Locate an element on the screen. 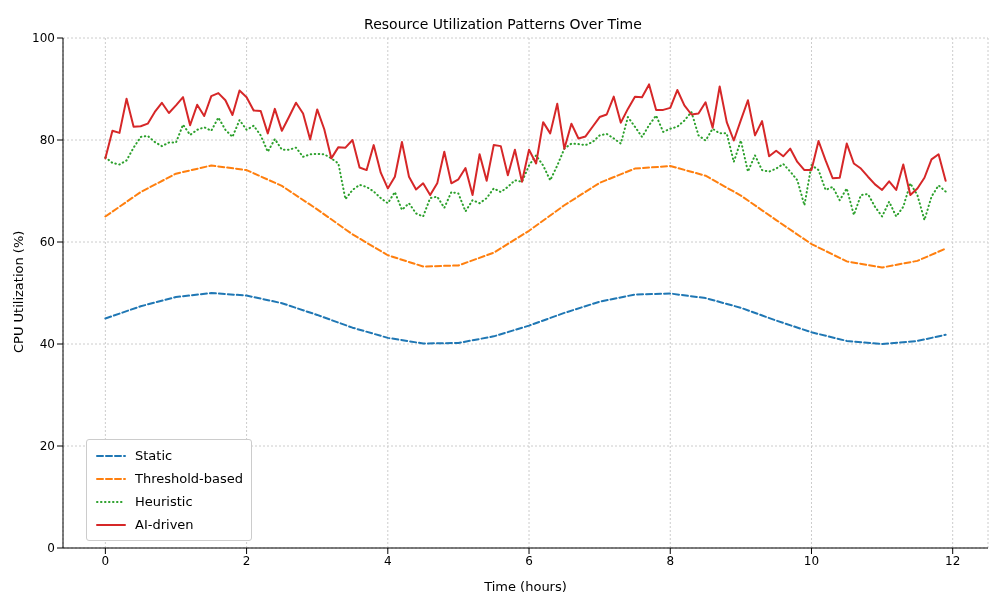  x-tick-label: 10 is located at coordinates (811, 560).